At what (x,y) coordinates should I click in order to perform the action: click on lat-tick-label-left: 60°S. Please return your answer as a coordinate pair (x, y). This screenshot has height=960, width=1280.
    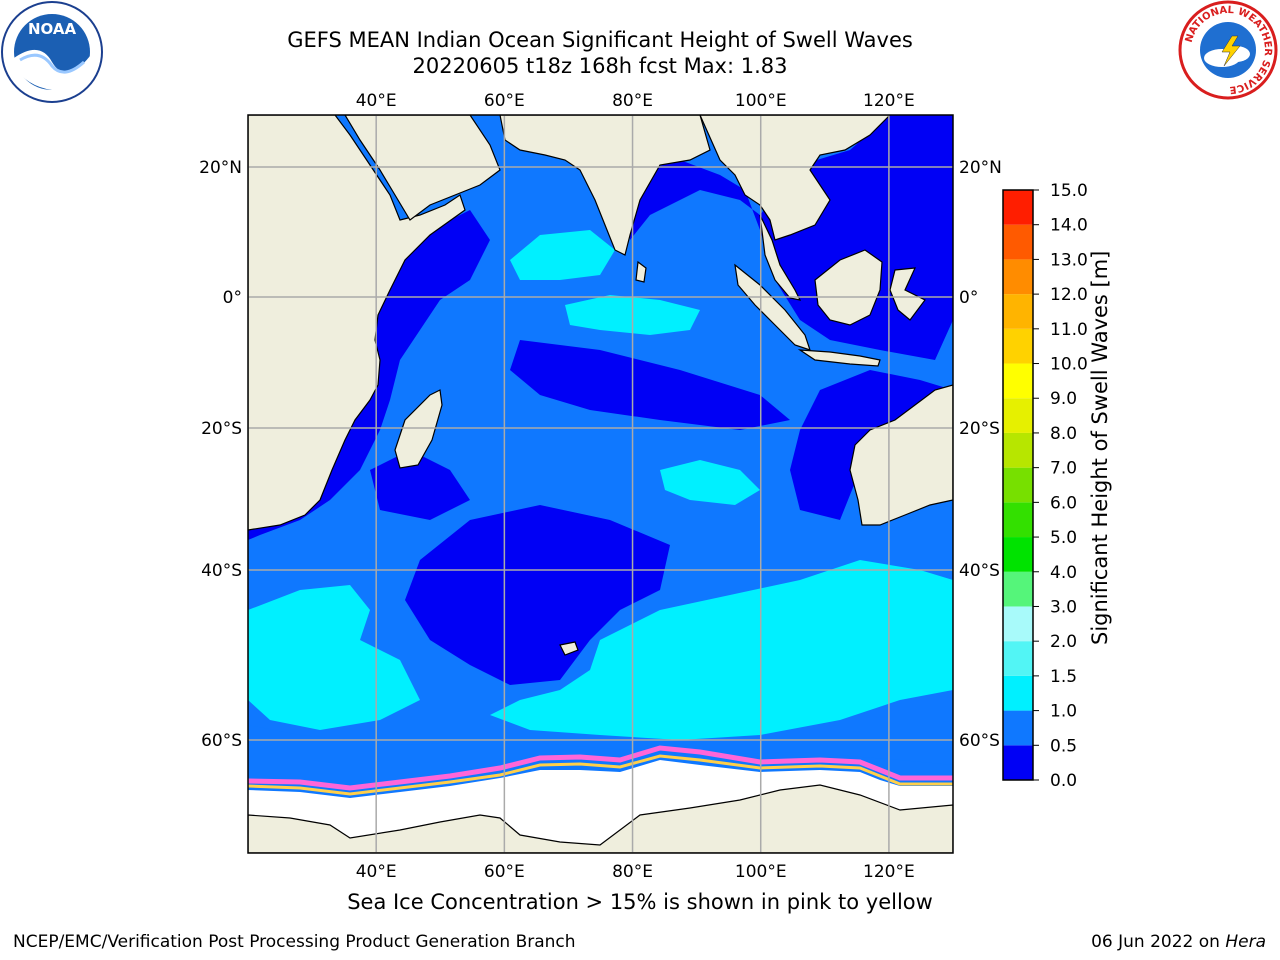
    Looking at the image, I should click on (221, 741).